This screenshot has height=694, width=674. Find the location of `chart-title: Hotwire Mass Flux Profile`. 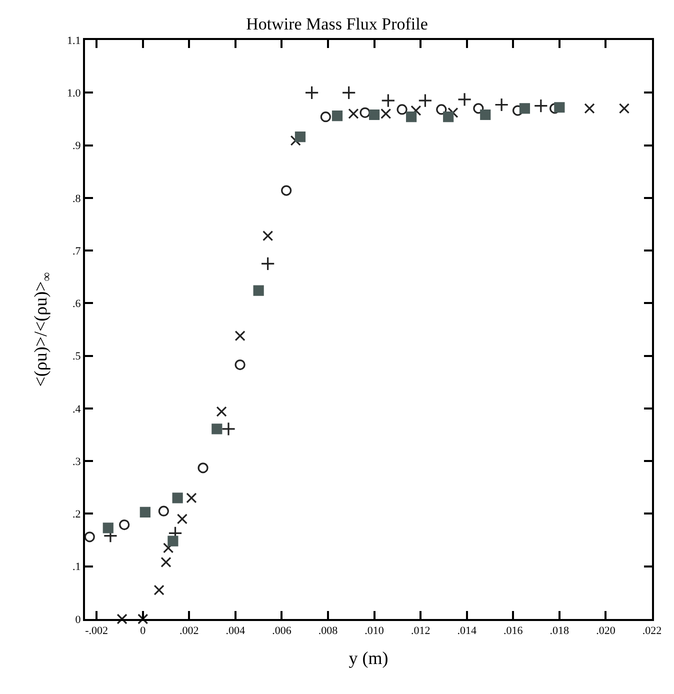

chart-title: Hotwire Mass Flux Profile is located at coordinates (337, 24).